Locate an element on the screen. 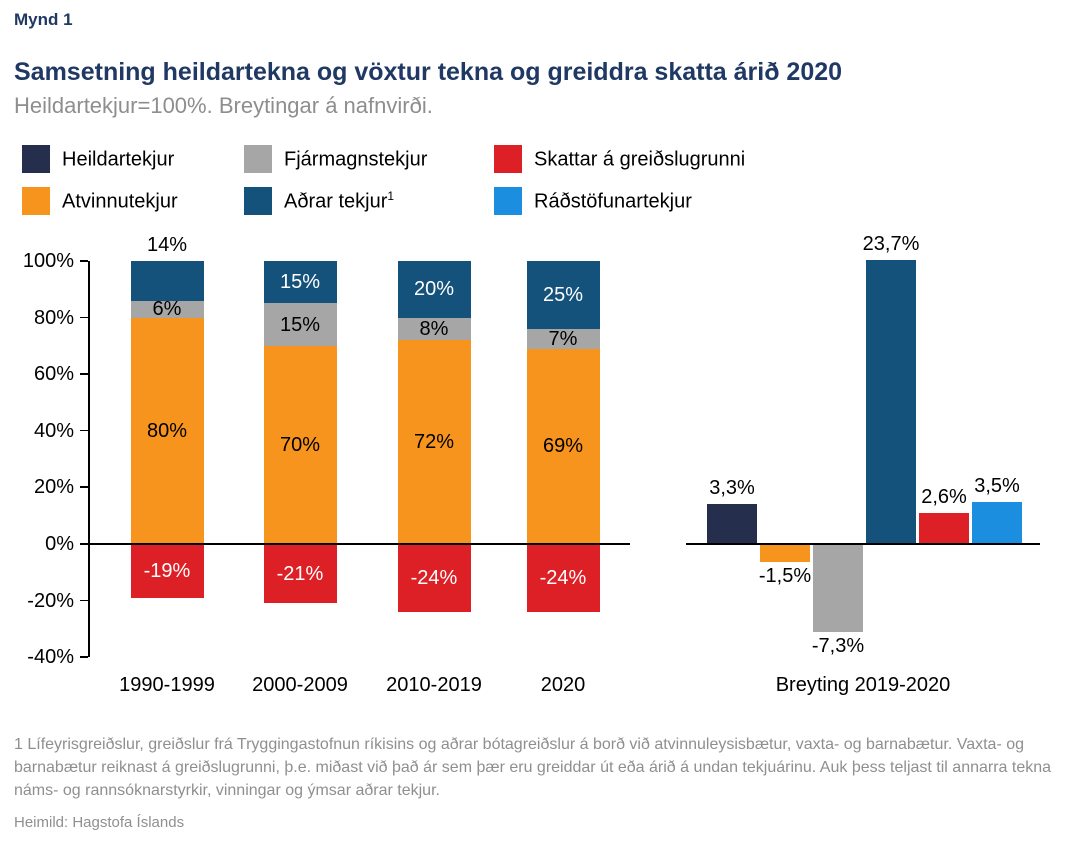 The image size is (1071, 861). segment-value-label: -19% is located at coordinates (167, 570).